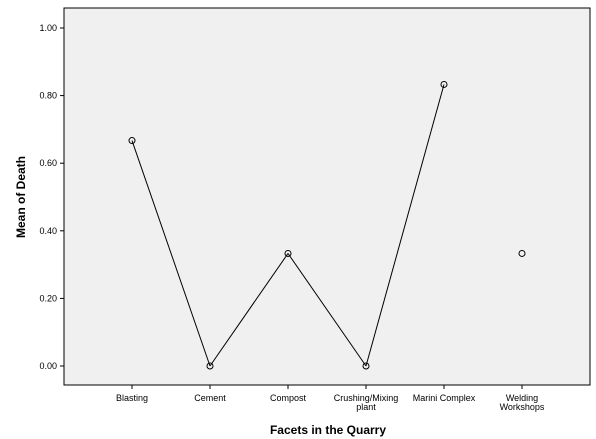 This screenshot has width=596, height=439. I want to click on y-axis-title: Mean of Death, so click(21, 197).